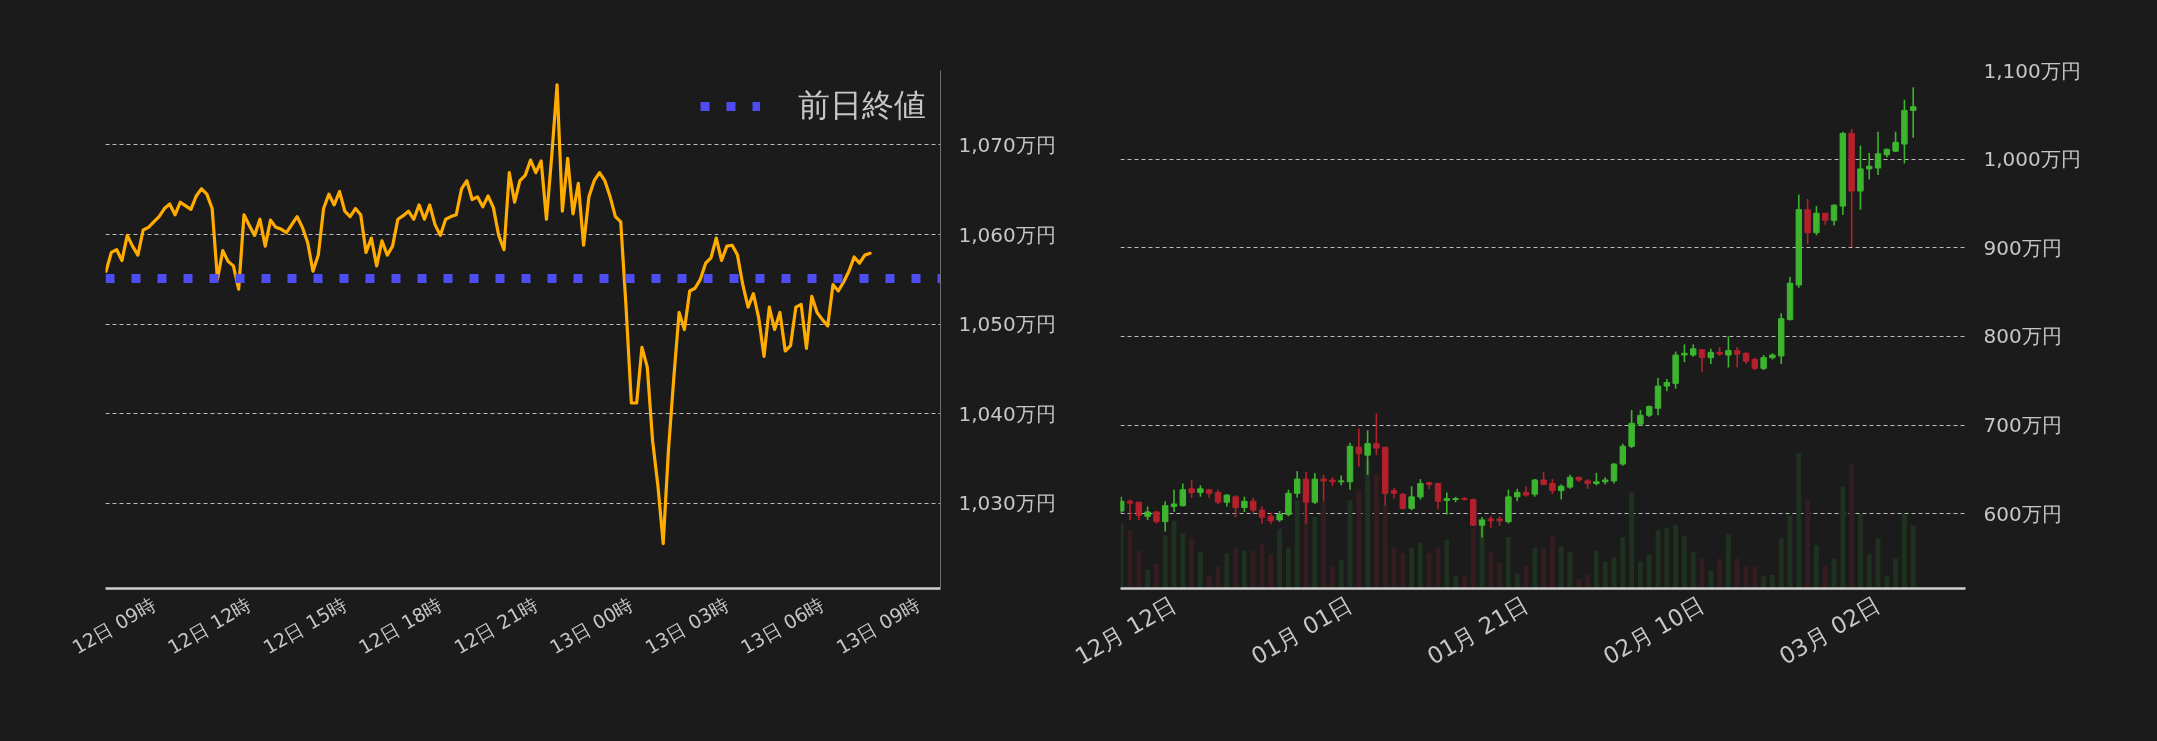 The height and width of the screenshot is (741, 2157). I want to click on legend-label: 前日終値, so click(862, 105).